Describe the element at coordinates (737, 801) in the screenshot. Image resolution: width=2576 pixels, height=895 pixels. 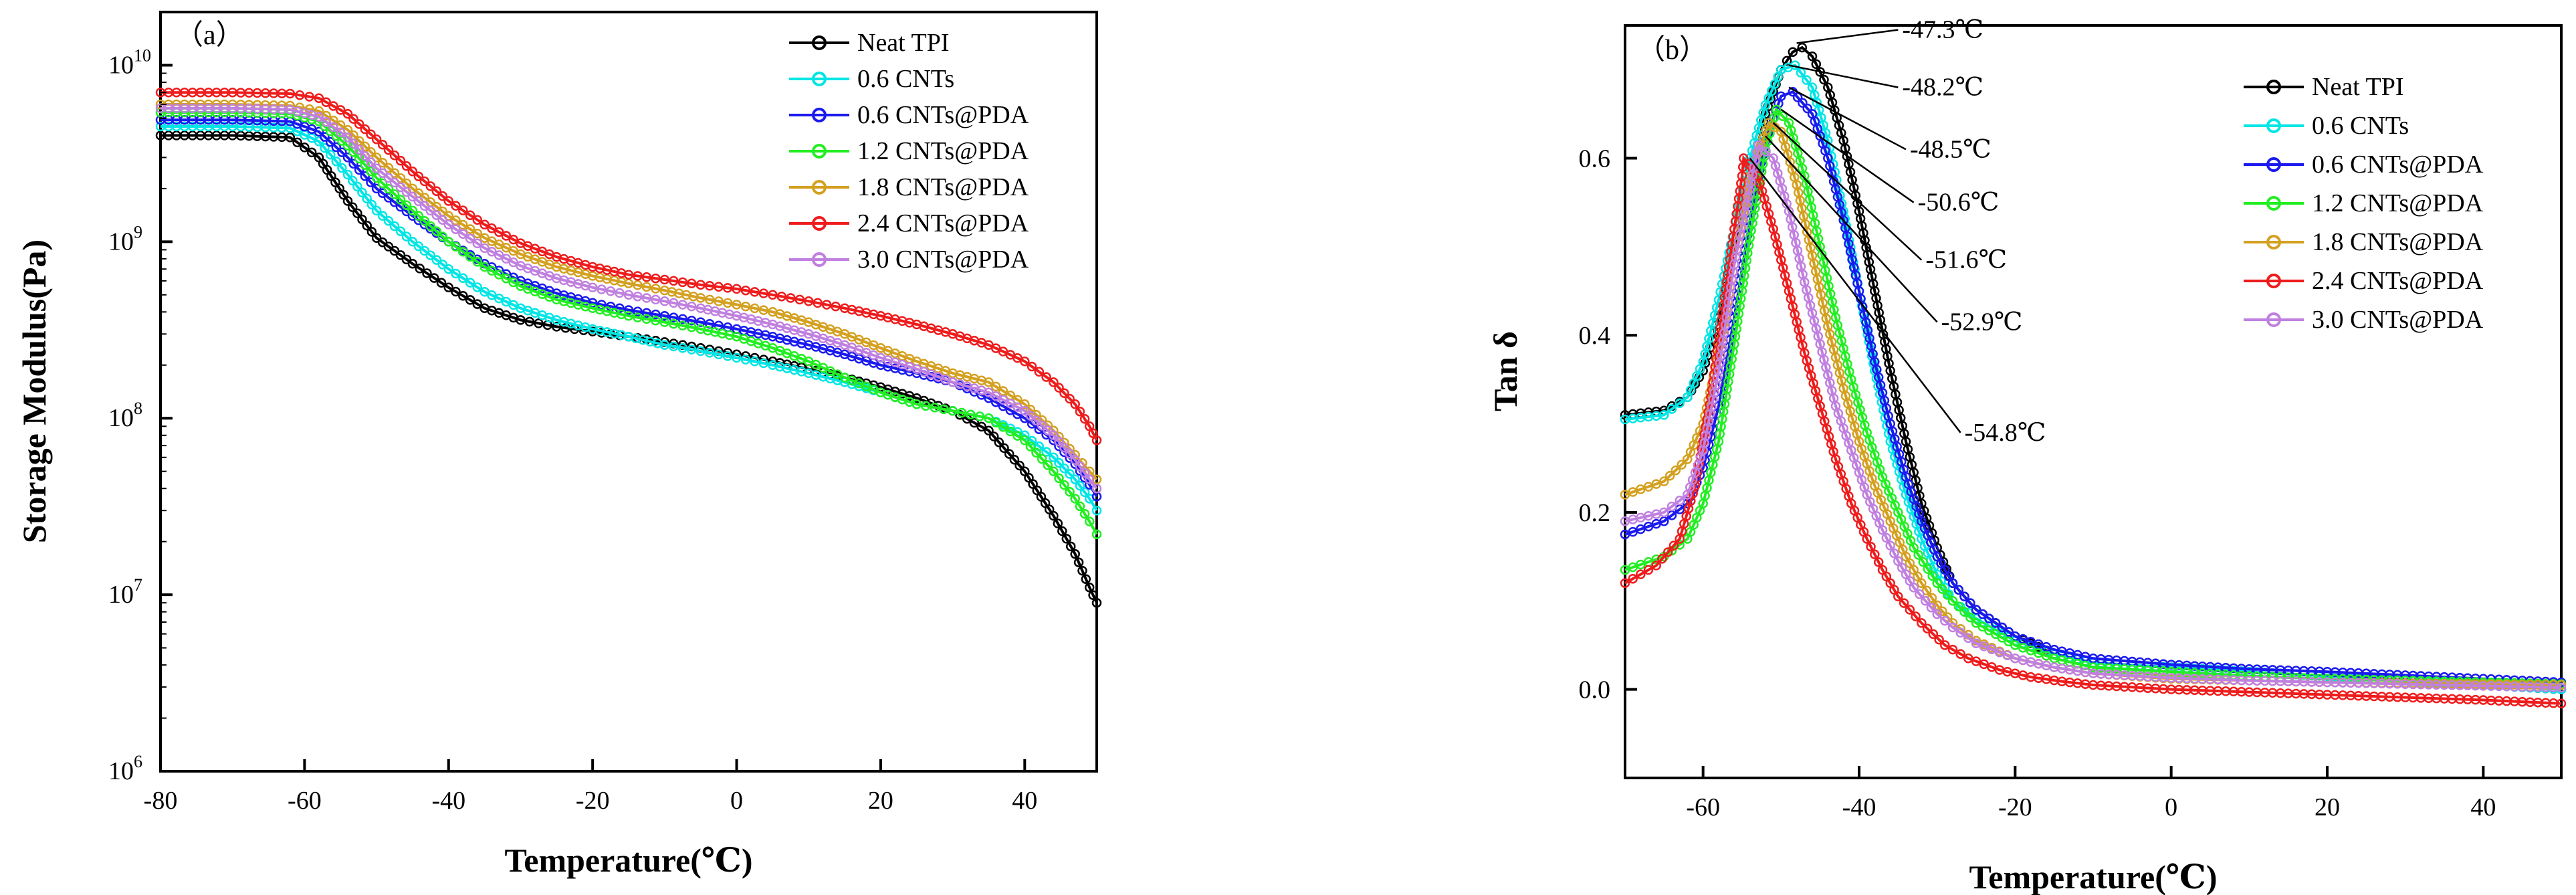
I see `x-tick-label-a: 0` at that location.